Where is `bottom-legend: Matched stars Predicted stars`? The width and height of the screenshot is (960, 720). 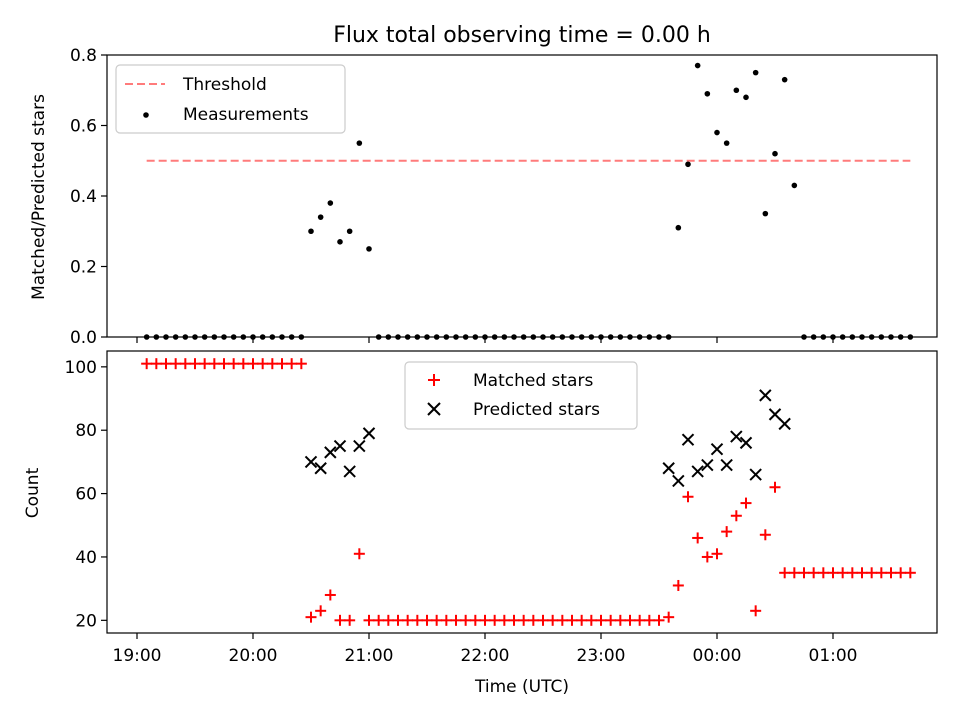 bottom-legend: Matched stars Predicted stars is located at coordinates (521, 395).